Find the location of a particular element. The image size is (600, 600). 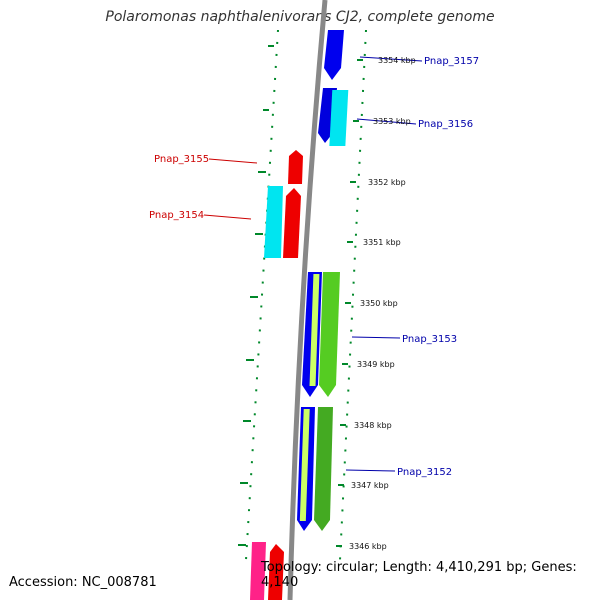

gene-label-pnap-3157: Pnap_3157 is located at coordinates (451, 61).